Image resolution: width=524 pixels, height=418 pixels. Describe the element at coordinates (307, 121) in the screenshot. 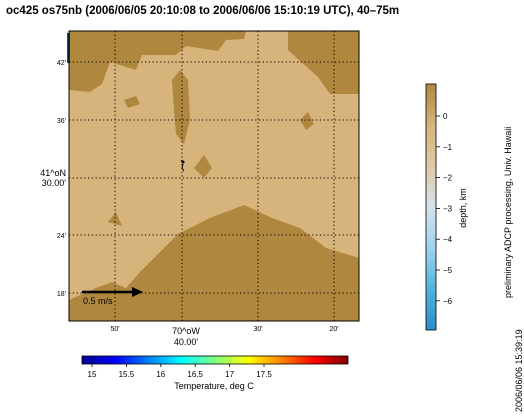

I see `land-patch-east-small` at that location.